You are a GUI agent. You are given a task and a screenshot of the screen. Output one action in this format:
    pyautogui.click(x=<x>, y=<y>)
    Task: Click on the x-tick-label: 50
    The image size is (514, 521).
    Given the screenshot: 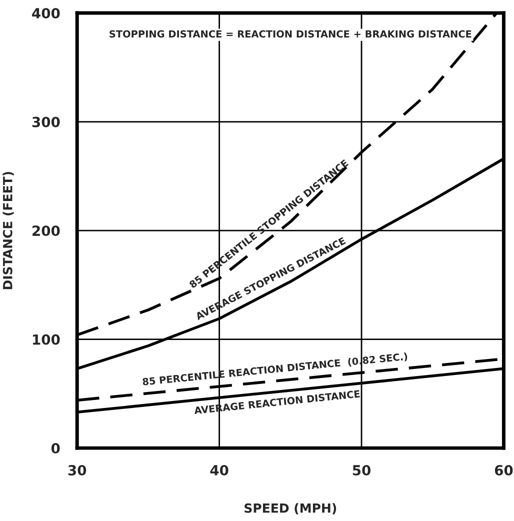 What is the action you would take?
    pyautogui.click(x=361, y=470)
    